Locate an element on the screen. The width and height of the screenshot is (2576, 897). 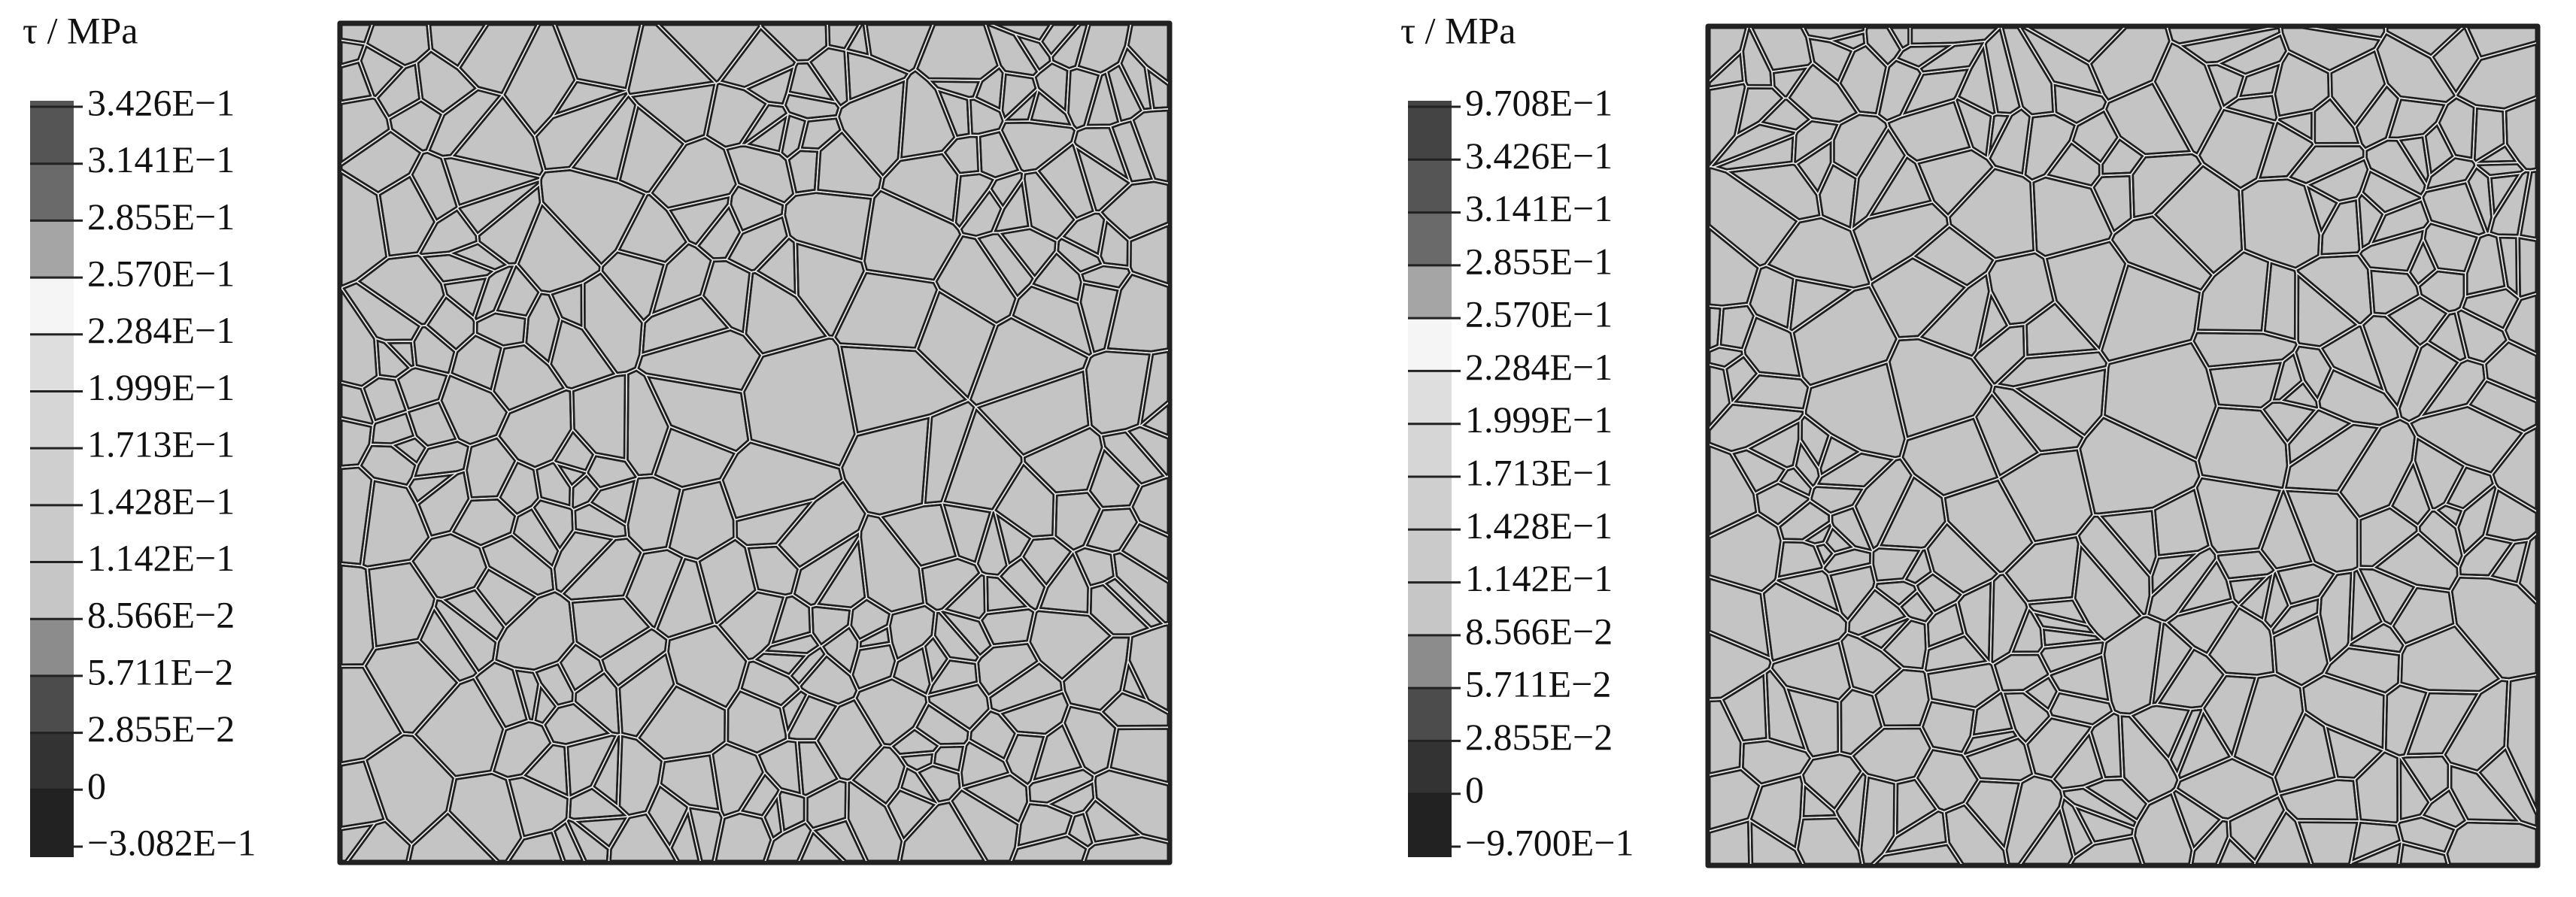
legend-label: 2.284E−1 is located at coordinates (1539, 367).